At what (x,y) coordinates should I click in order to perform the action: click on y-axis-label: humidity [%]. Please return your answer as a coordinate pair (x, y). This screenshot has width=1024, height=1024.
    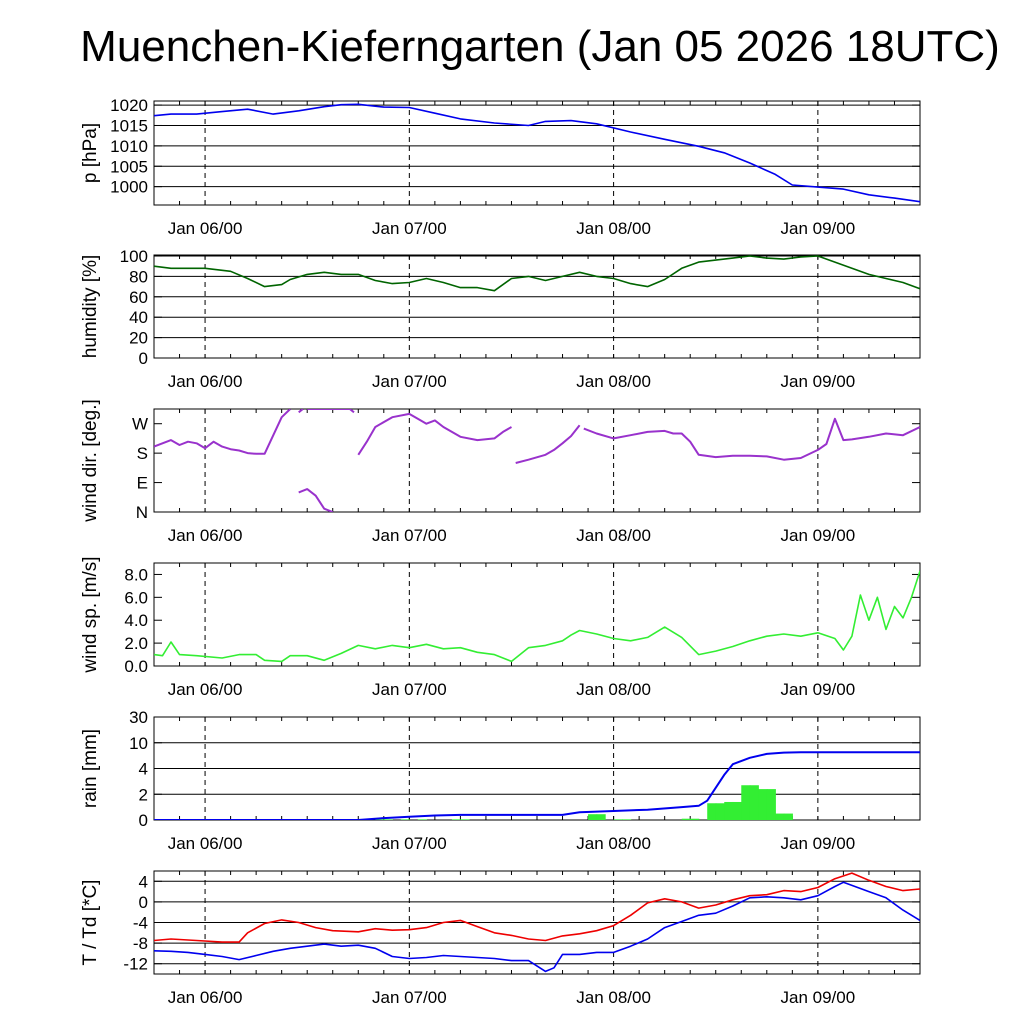
    Looking at the image, I should click on (90, 306).